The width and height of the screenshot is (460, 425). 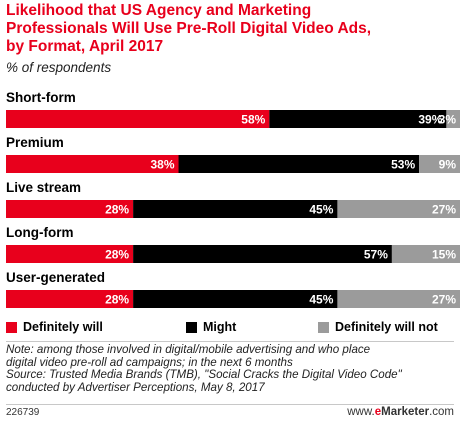 What do you see at coordinates (425, 254) in the screenshot?
I see `bar-long-form-definitely-will-not` at bounding box center [425, 254].